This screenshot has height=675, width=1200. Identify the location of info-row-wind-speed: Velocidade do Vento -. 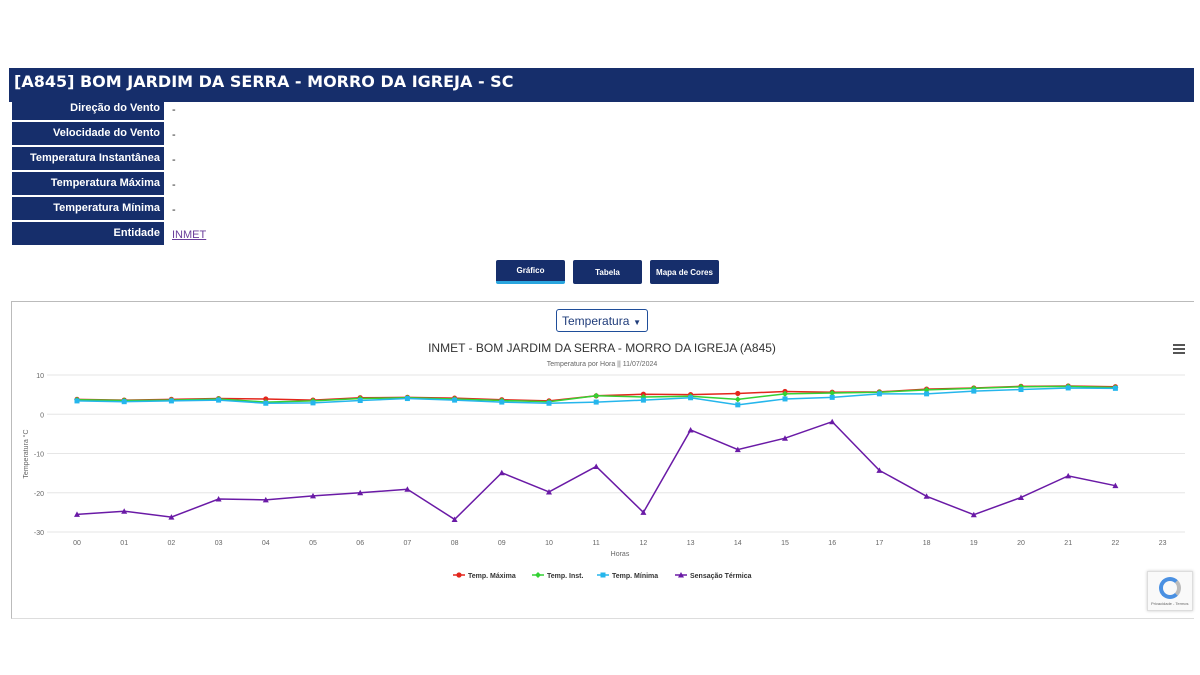
(109, 134).